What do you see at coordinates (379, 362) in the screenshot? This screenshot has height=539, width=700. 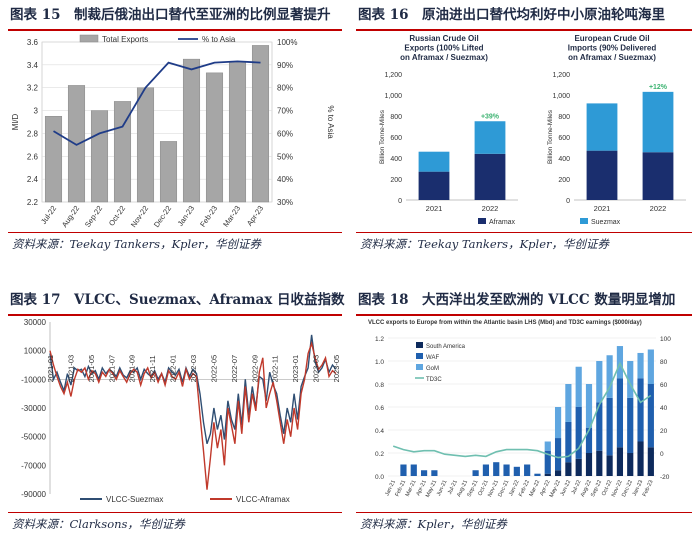 I see `fig18-ytick: 1.0` at bounding box center [379, 362].